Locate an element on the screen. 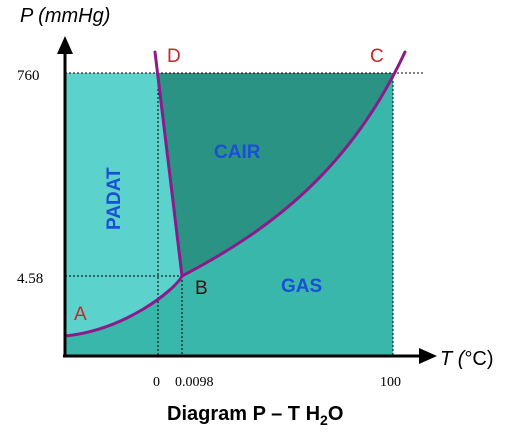 This screenshot has width=513, height=433. fusion-curve is located at coordinates (168, 164).